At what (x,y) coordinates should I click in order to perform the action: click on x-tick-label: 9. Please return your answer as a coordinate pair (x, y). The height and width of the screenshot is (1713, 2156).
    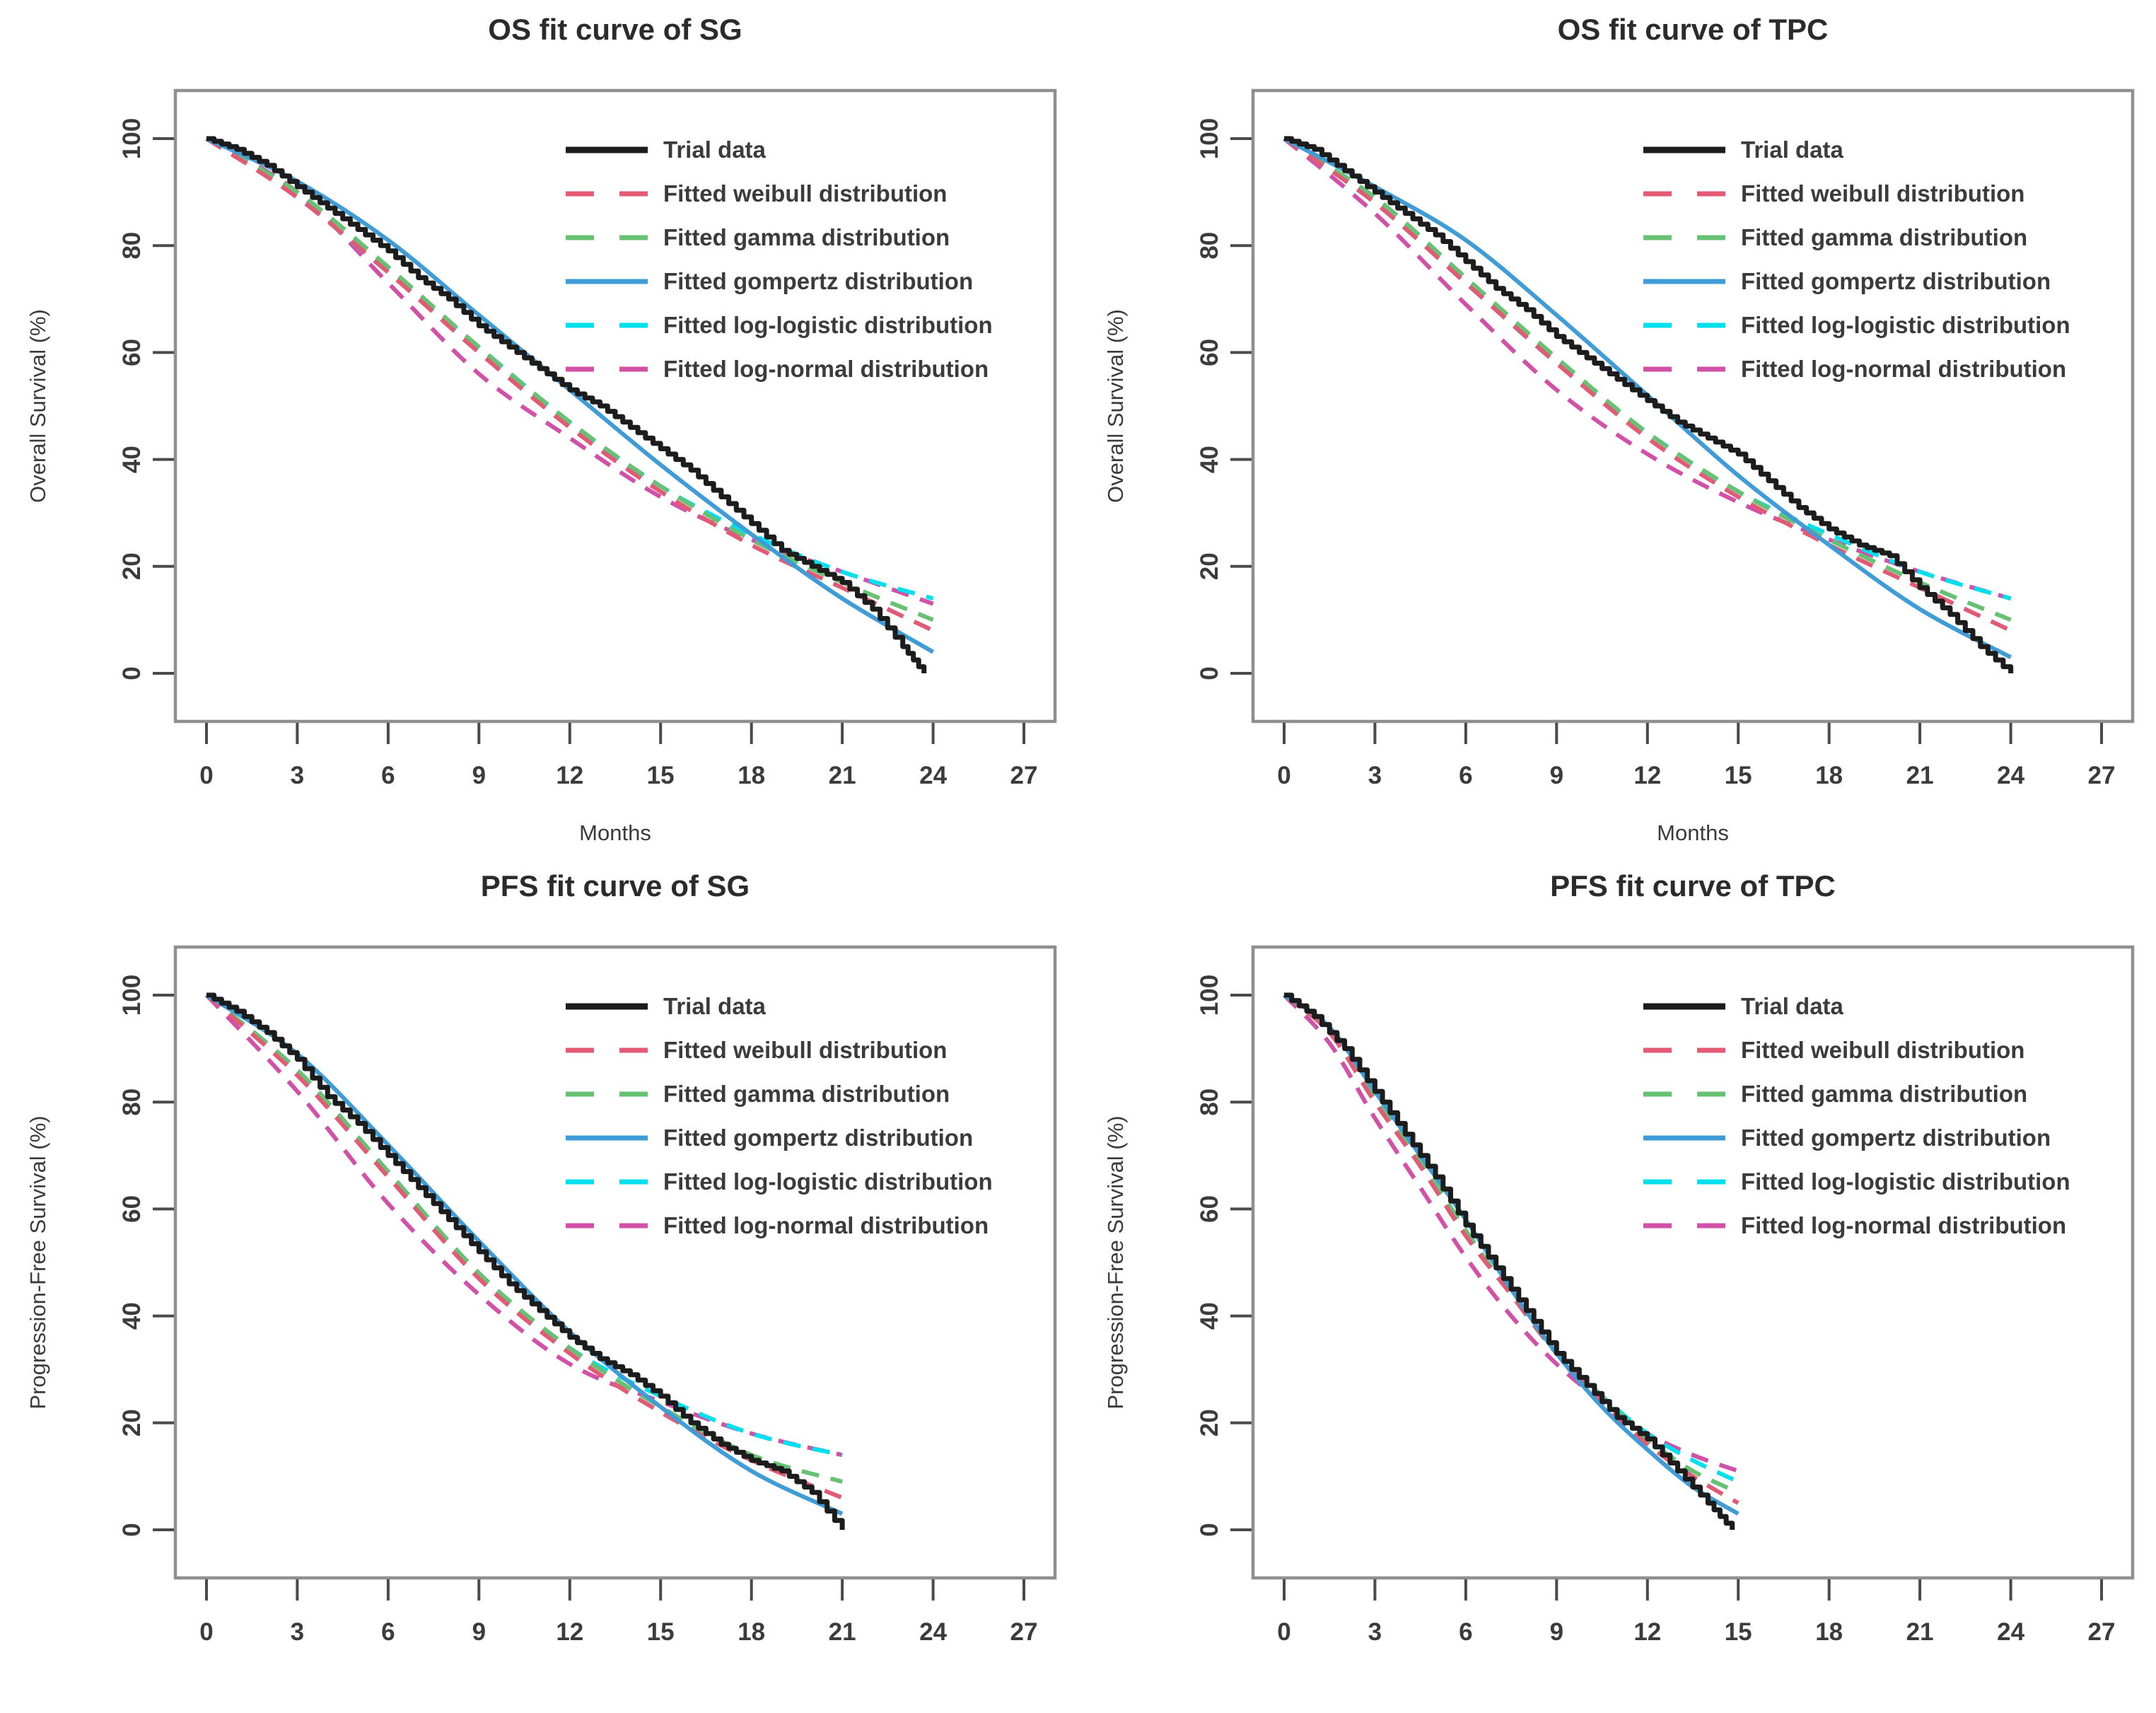
    Looking at the image, I should click on (1556, 1632).